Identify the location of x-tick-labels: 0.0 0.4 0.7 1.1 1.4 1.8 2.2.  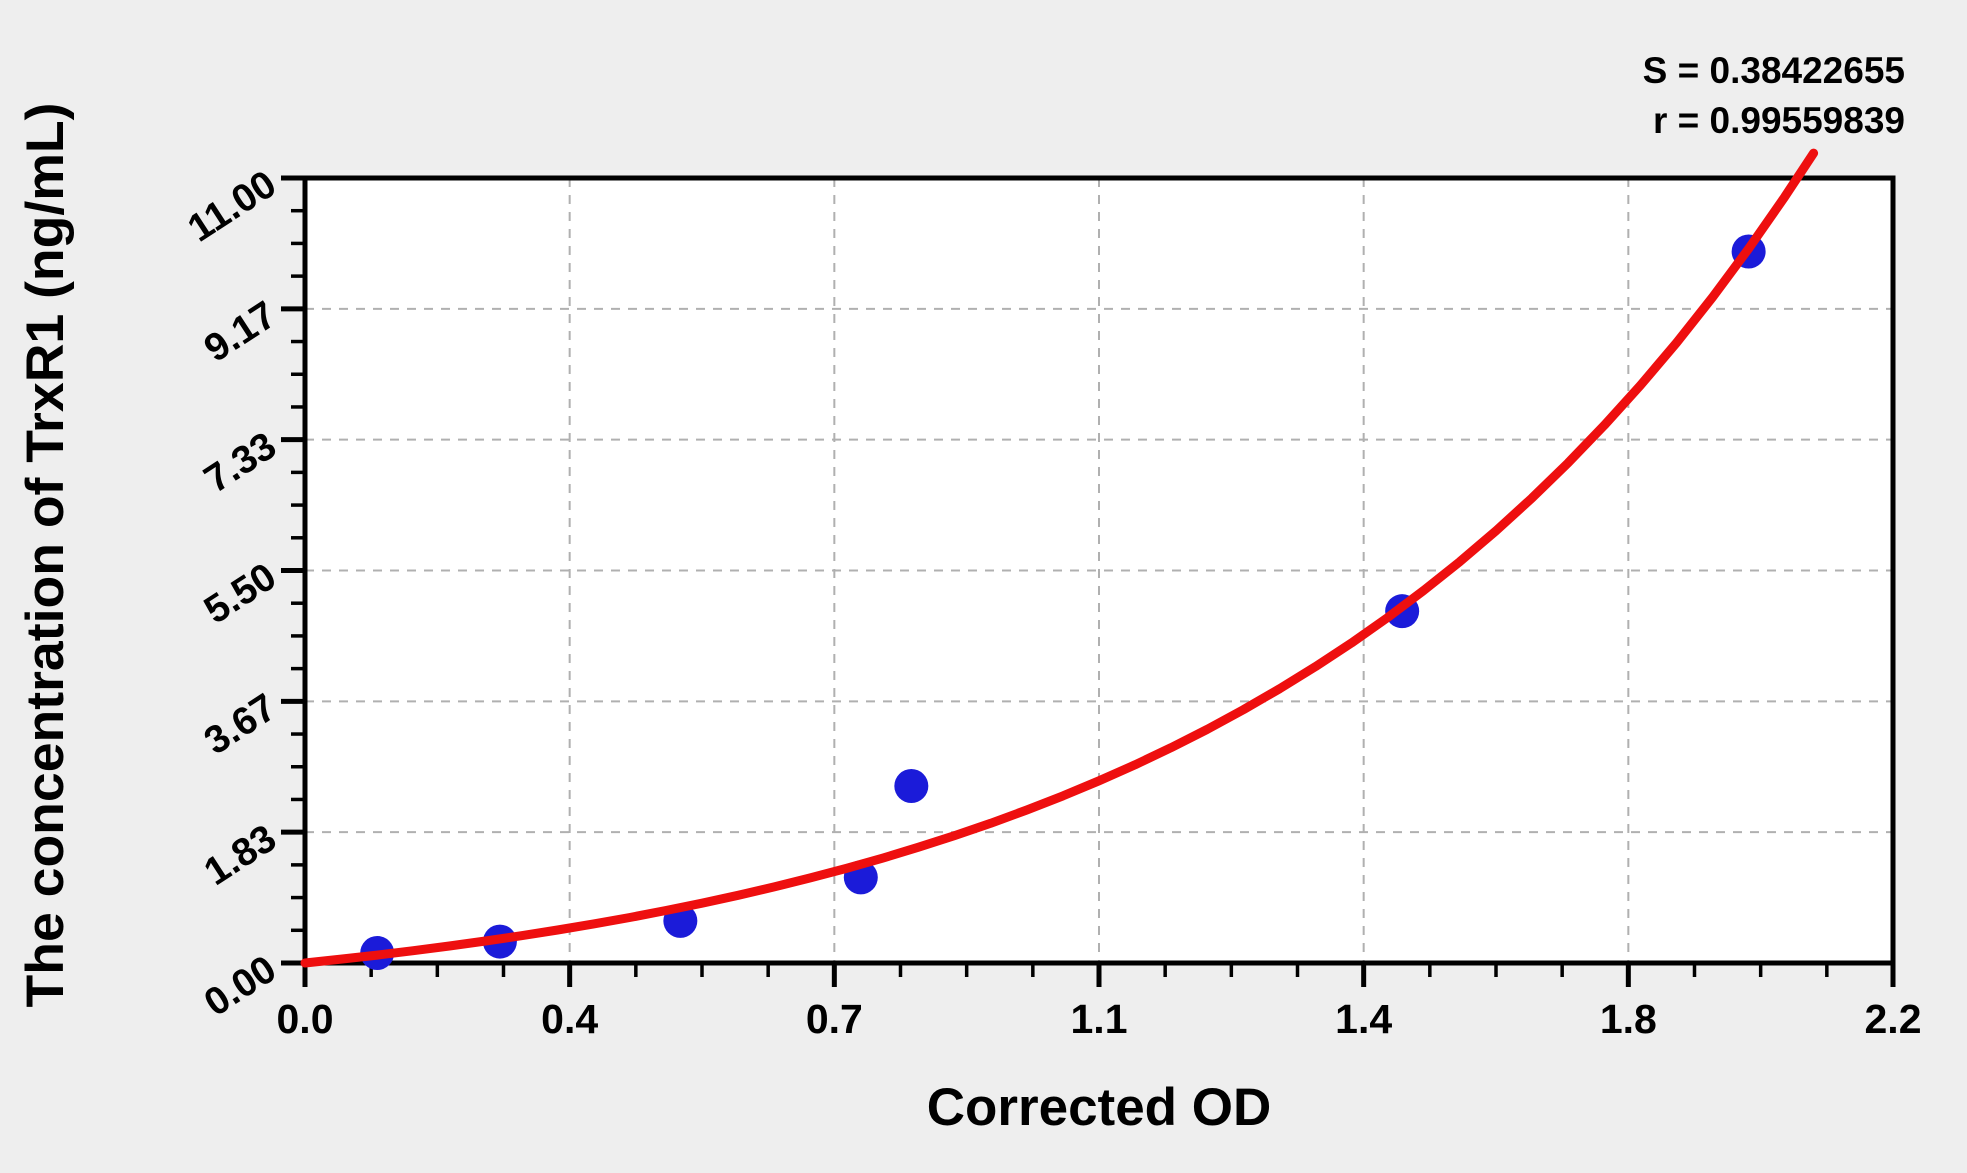
(1099, 1019).